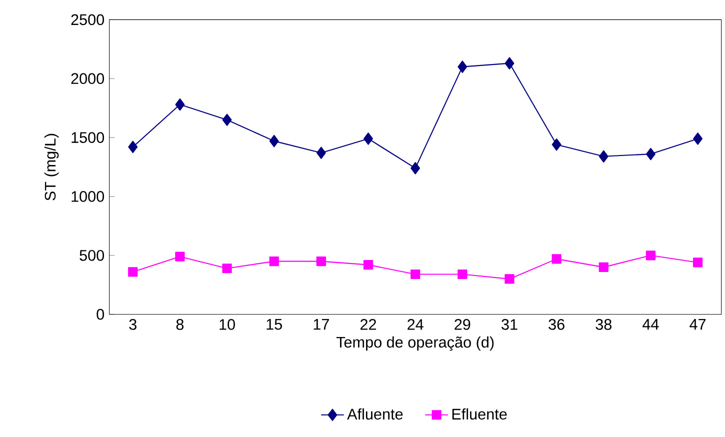  I want to click on legend-label: Afluente, so click(375, 414).